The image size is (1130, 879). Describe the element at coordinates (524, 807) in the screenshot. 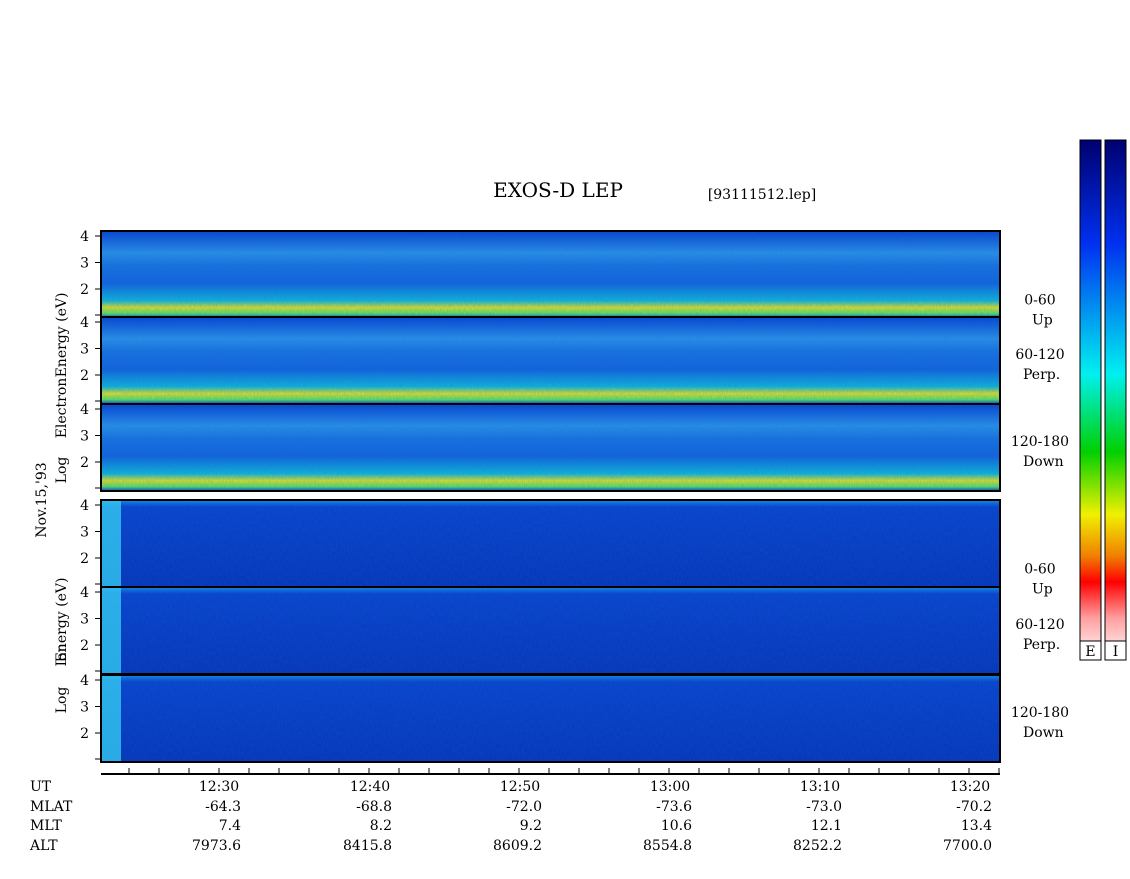

I see `row-value: -72.0` at that location.